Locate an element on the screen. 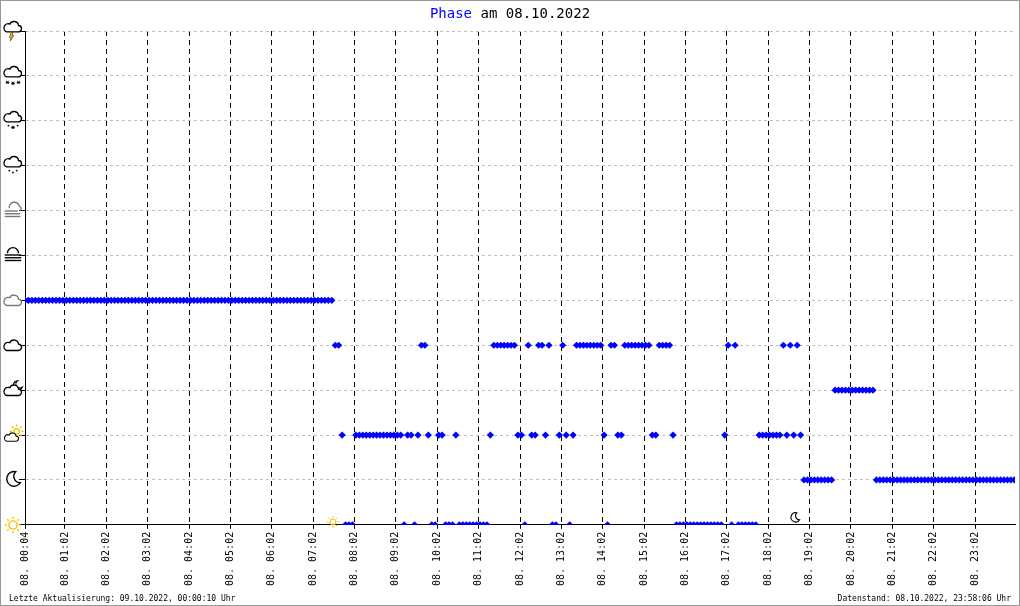 The width and height of the screenshot is (1020, 606). chart-title: Phase am 08.10.2022 is located at coordinates (510, 13).